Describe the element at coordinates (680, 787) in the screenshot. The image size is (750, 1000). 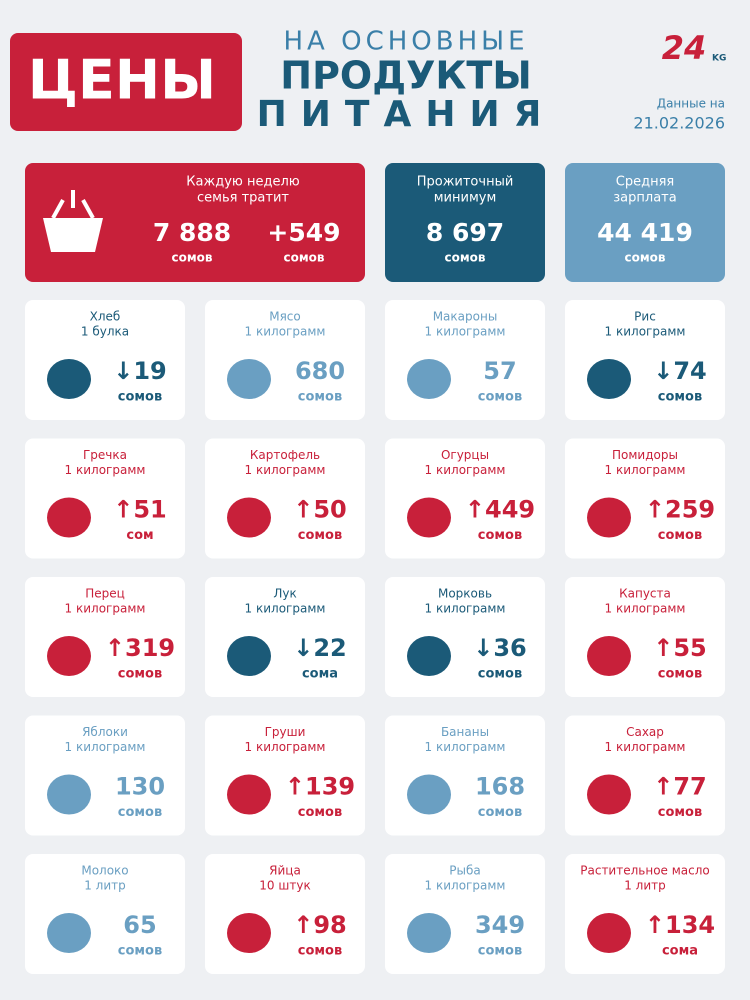
I see `item-value: ↑77` at that location.